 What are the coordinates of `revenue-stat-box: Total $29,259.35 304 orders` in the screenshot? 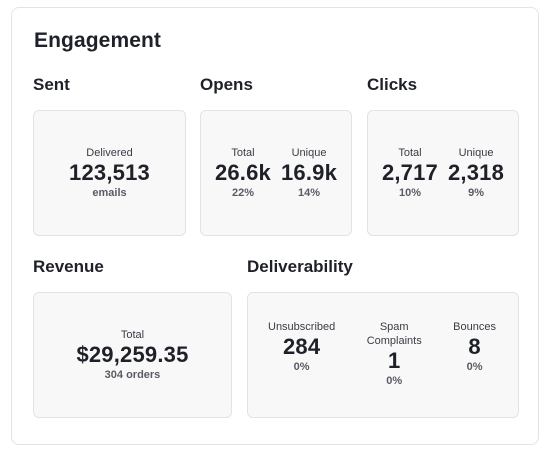 It's located at (132, 355).